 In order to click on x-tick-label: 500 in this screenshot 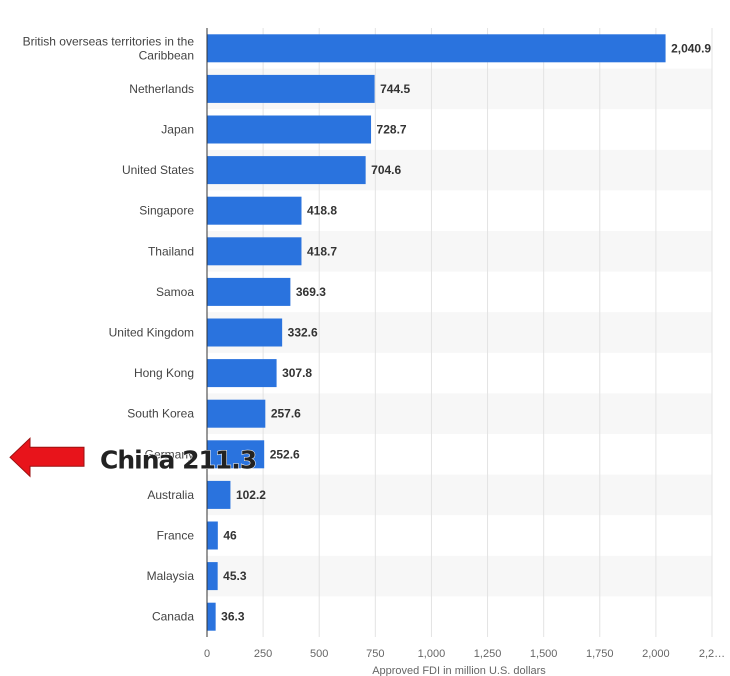, I will do `click(319, 654)`.